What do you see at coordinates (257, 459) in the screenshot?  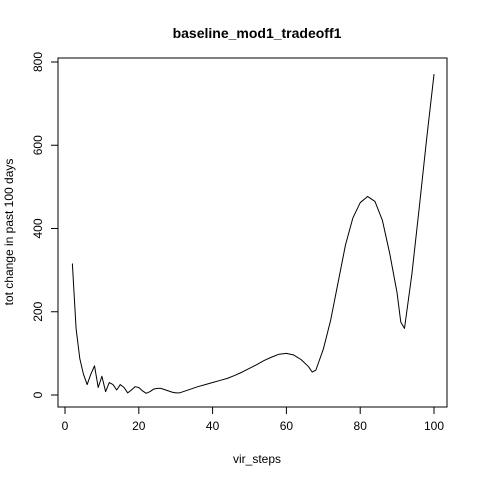 I see `x-axis-label: vir_steps` at bounding box center [257, 459].